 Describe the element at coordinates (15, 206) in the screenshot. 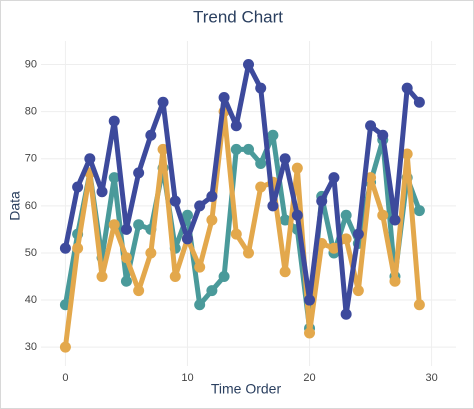

I see `y-axis-label: Data` at that location.